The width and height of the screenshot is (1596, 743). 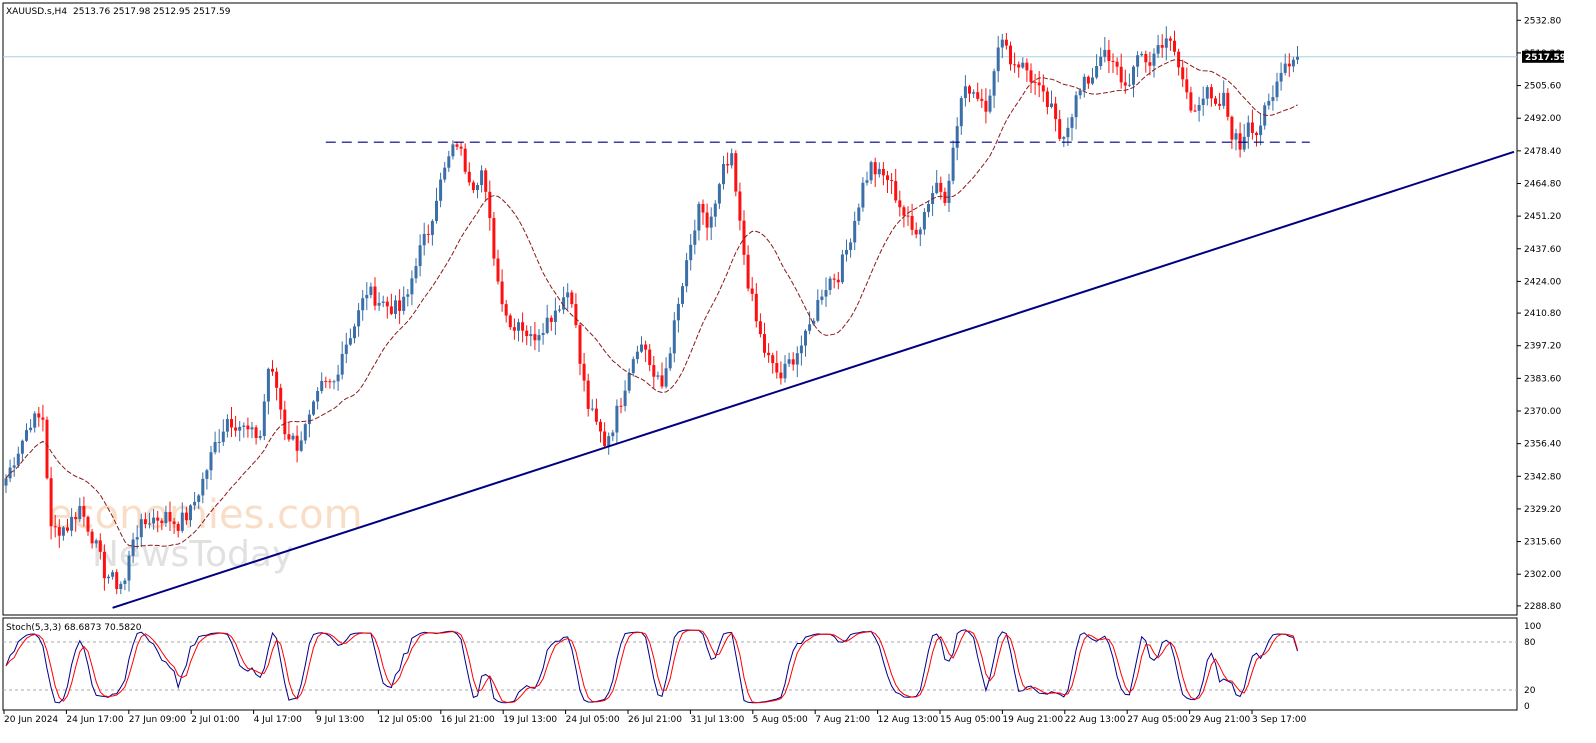 I want to click on price-tick-label: 2288.80, so click(x=1542, y=607).